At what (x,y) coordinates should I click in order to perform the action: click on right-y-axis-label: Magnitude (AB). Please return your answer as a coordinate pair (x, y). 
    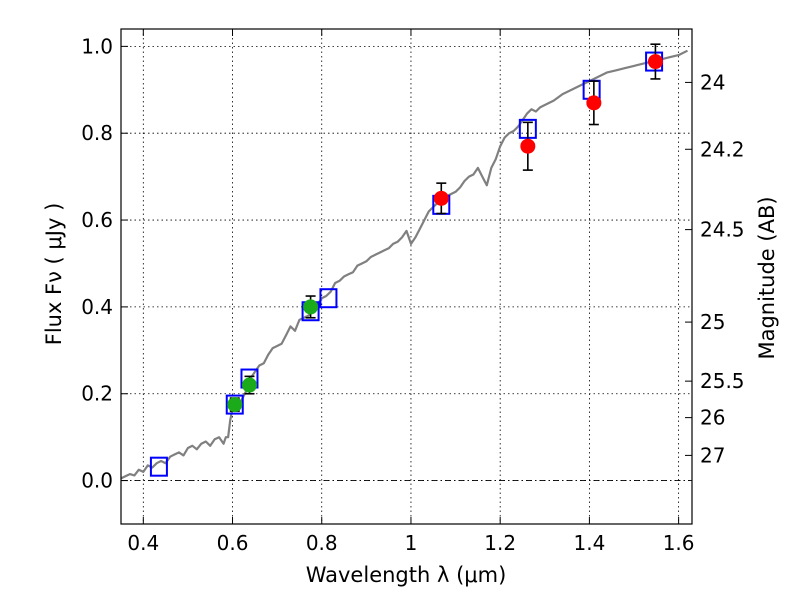
    Looking at the image, I should click on (767, 277).